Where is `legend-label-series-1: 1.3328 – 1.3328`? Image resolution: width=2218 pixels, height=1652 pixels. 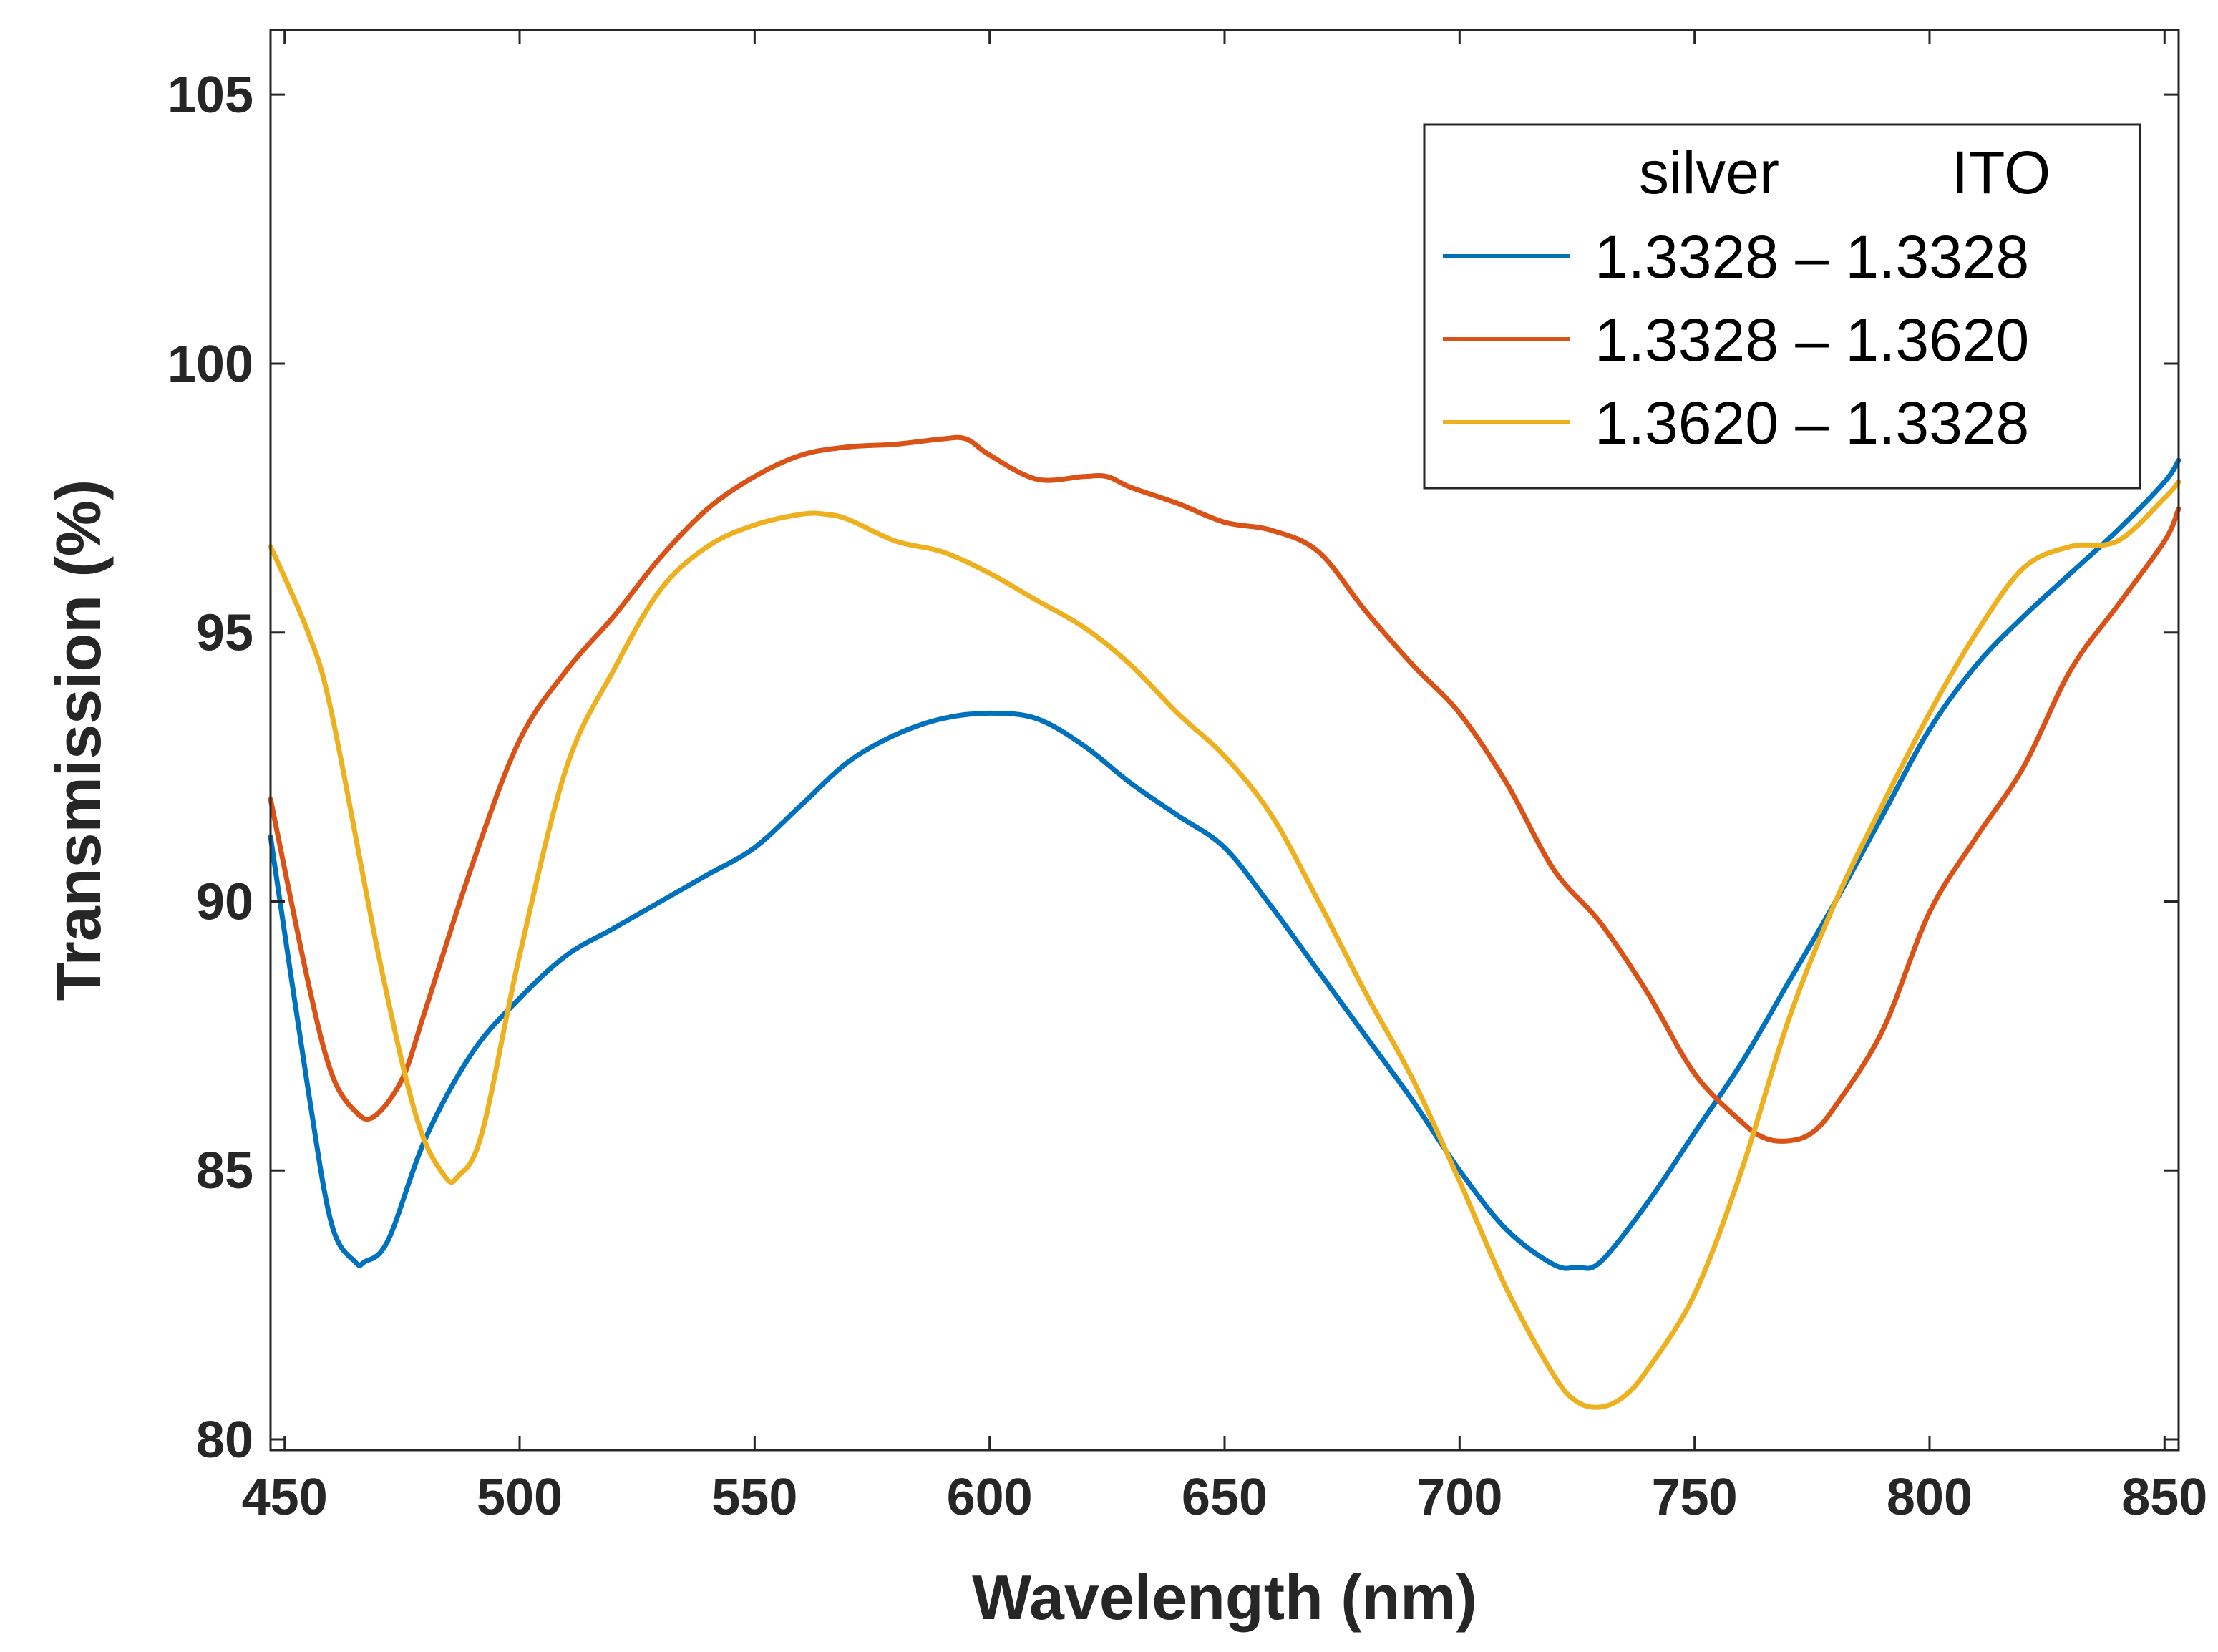
legend-label-series-1: 1.3328 – 1.3328 is located at coordinates (1812, 257).